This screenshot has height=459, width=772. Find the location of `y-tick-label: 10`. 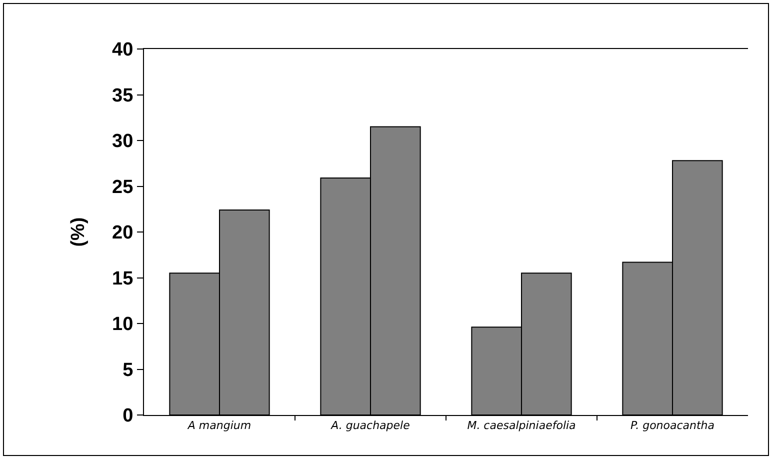

y-tick-label: 10 is located at coordinates (123, 325).